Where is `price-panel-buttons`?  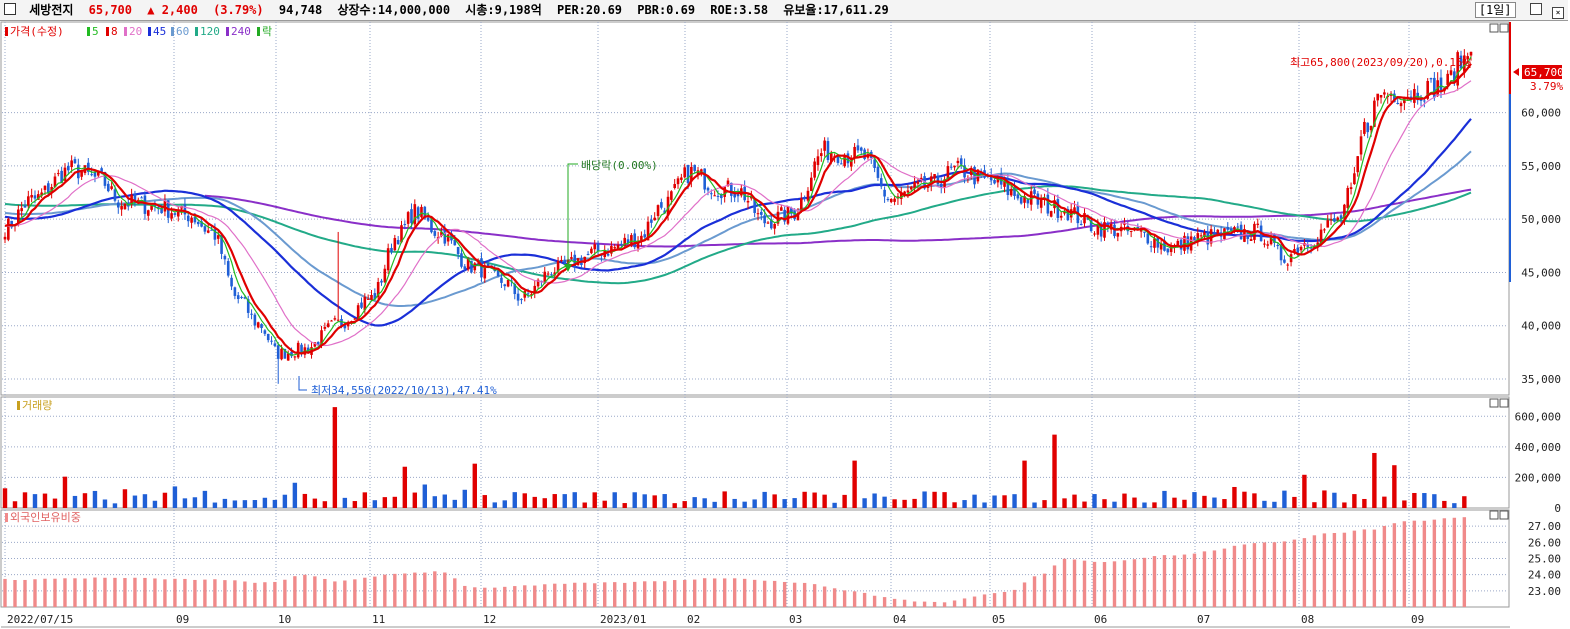 price-panel-buttons is located at coordinates (1499, 28).